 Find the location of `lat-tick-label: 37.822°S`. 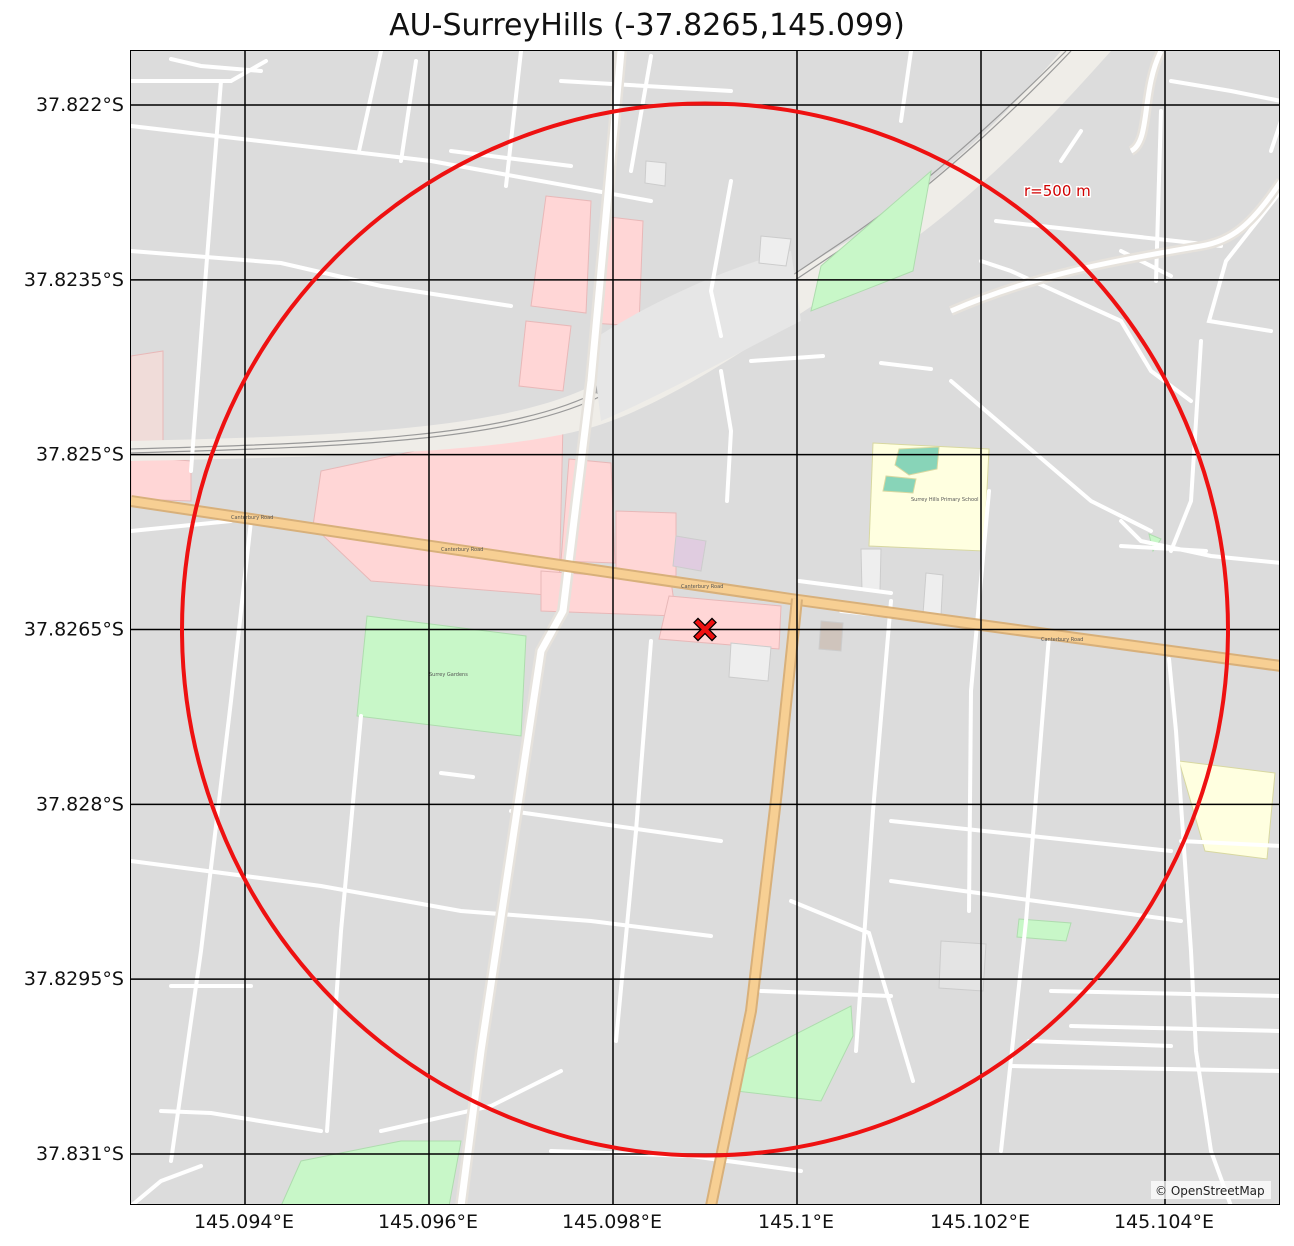

lat-tick-label: 37.822°S is located at coordinates (80, 105).